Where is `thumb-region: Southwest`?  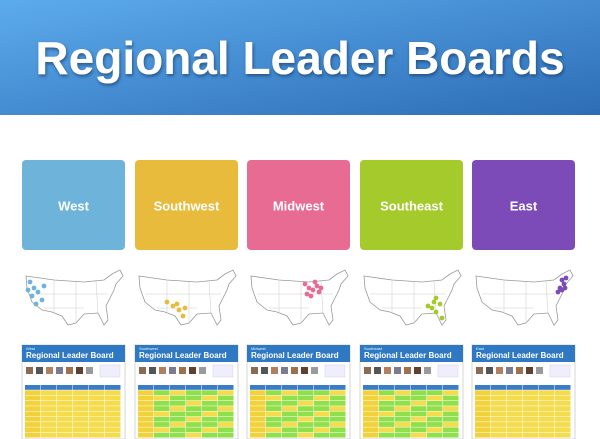
thumb-region: Southwest is located at coordinates (149, 348).